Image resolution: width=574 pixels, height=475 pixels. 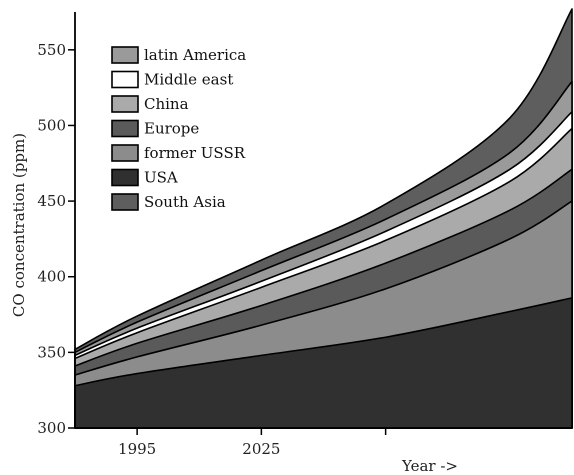 I want to click on x-tick-label: 1995, so click(x=137, y=449).